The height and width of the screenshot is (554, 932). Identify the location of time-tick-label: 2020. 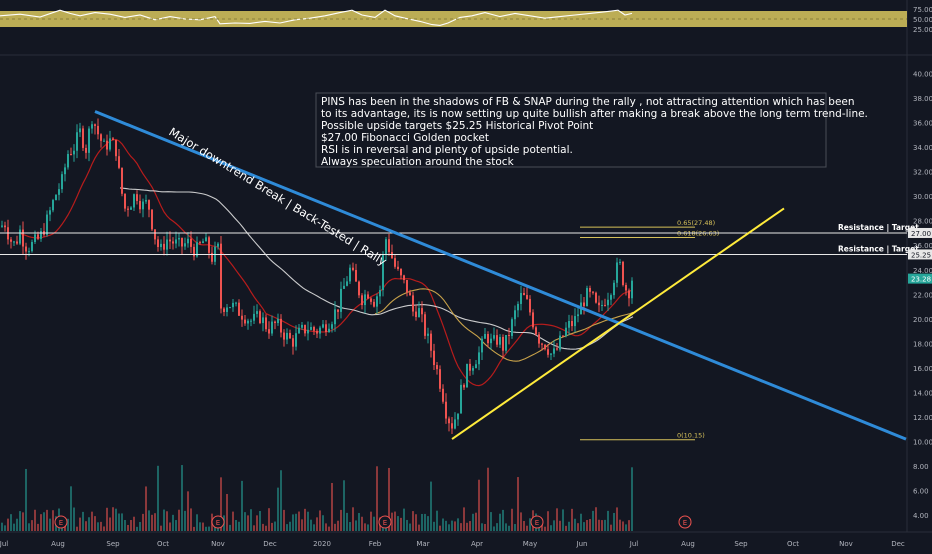
(322, 544).